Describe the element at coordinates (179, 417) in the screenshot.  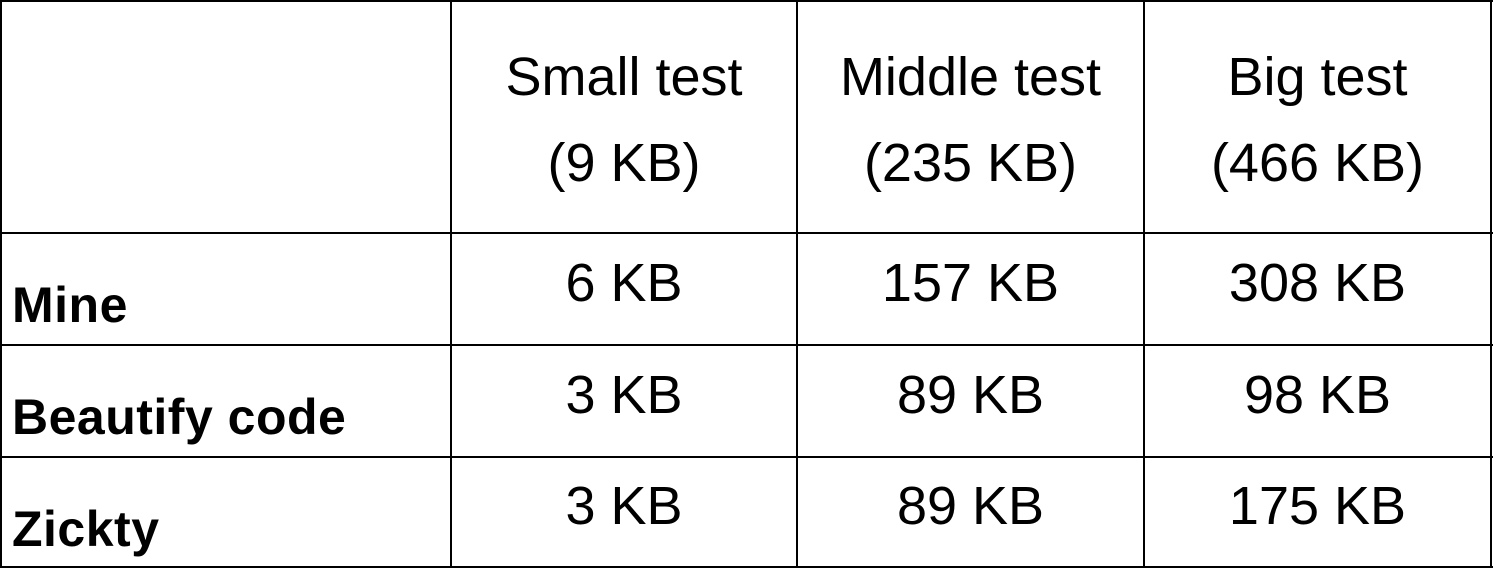
I see `row-label-beautify-code: Beautify code` at that location.